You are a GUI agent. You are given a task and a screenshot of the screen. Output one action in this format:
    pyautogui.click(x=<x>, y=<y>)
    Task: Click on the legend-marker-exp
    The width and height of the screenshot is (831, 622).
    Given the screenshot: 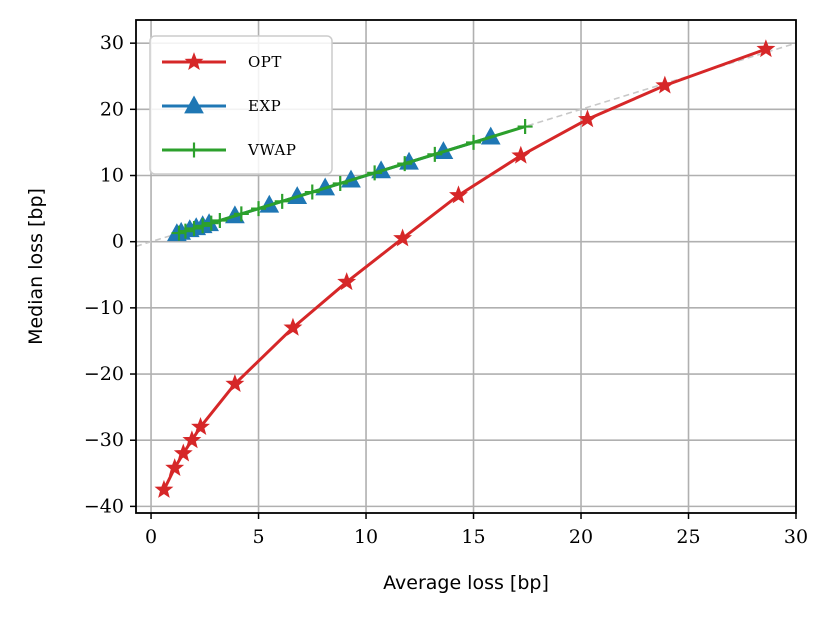 What is the action you would take?
    pyautogui.click(x=194, y=104)
    